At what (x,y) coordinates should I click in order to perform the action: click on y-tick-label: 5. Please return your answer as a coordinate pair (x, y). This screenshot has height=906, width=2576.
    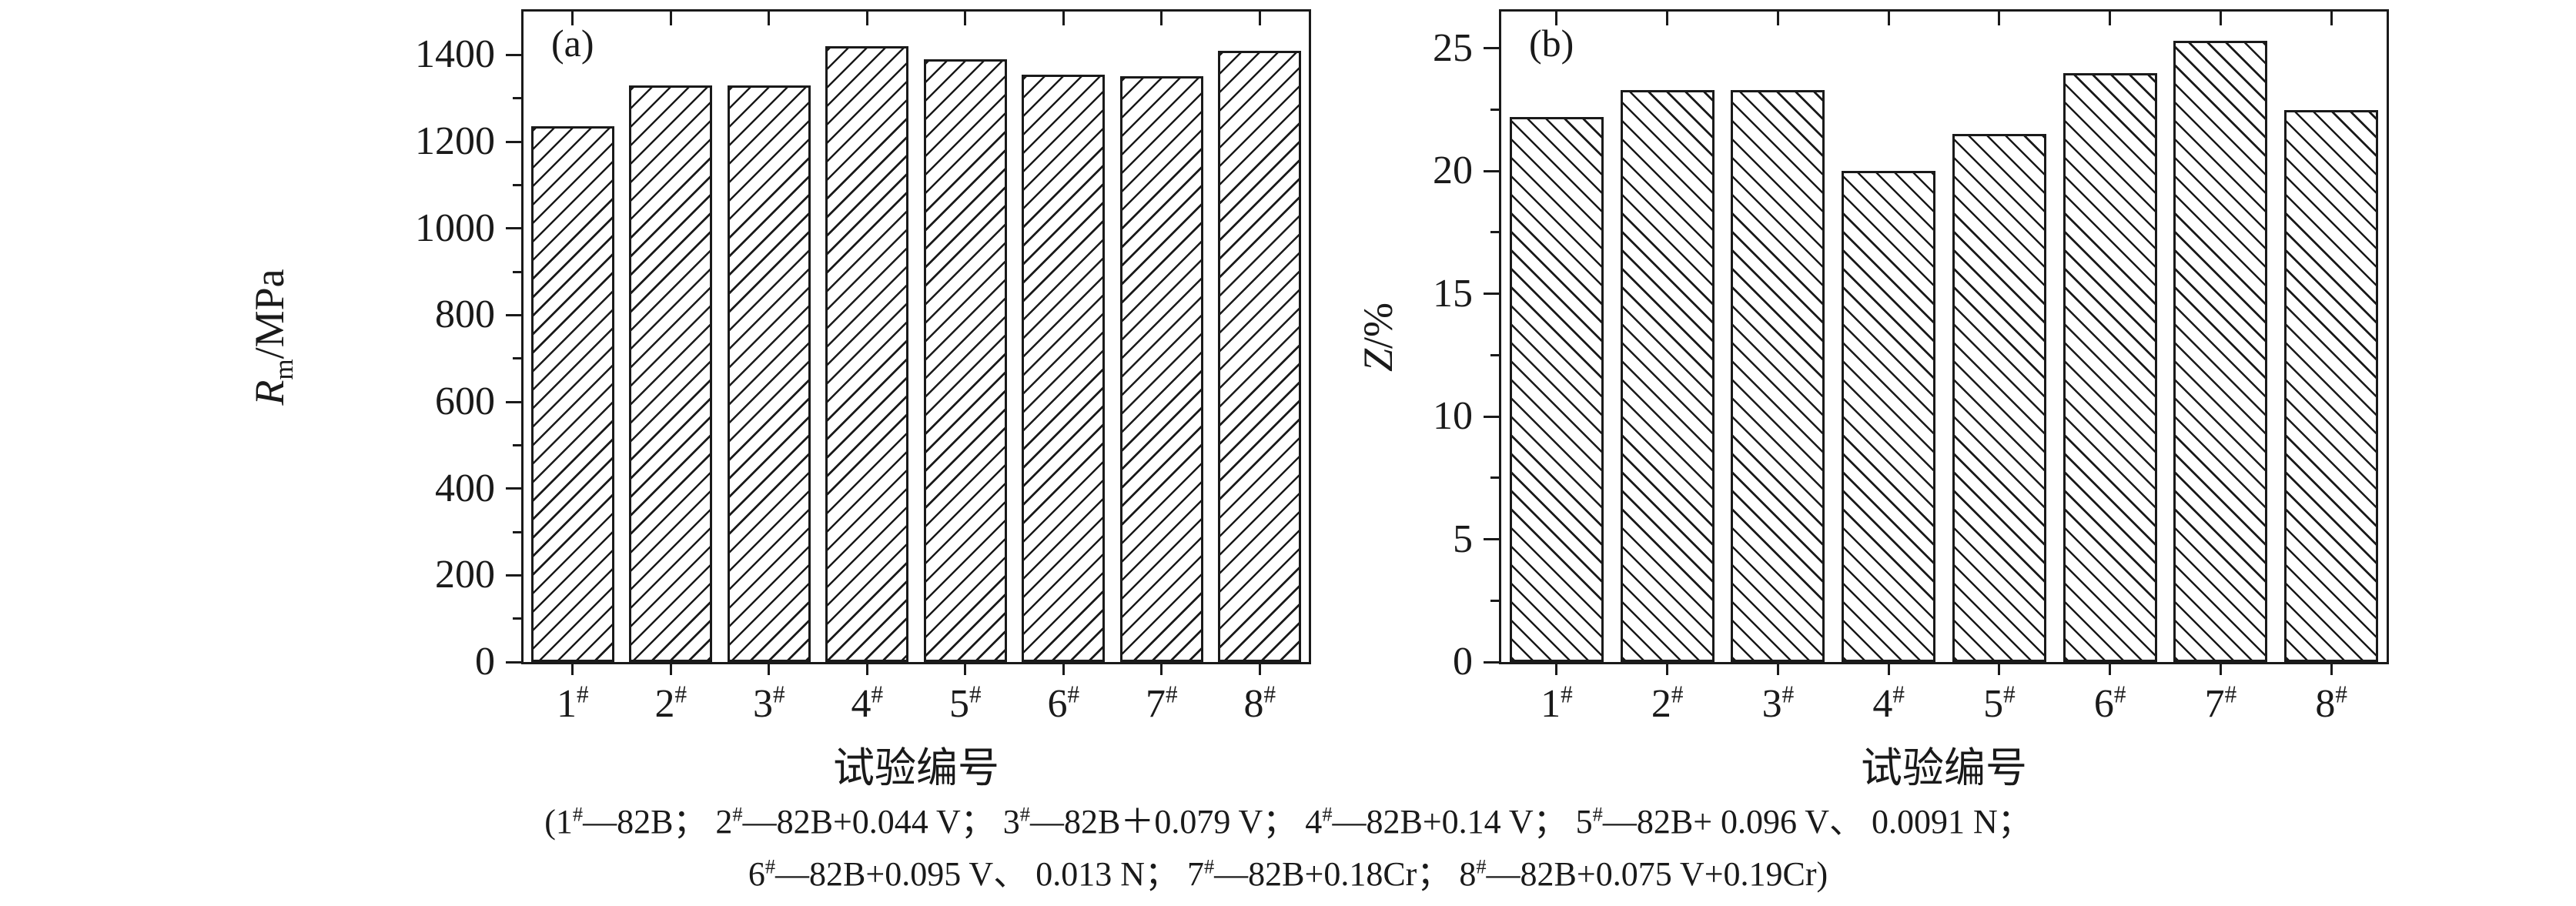
    Looking at the image, I should click on (1463, 539).